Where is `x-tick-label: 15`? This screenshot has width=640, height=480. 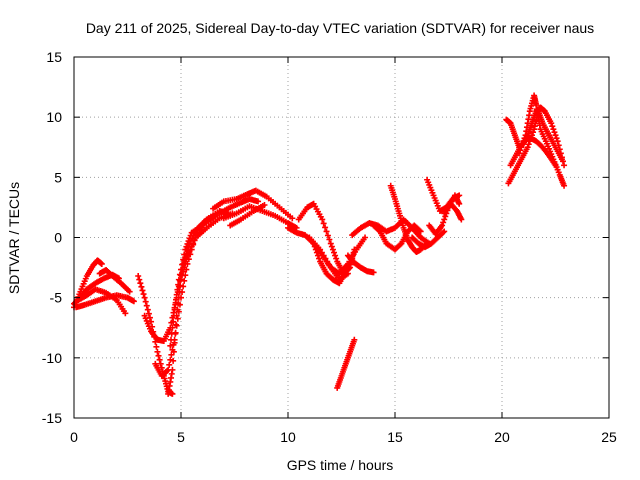 x-tick-label: 15 is located at coordinates (395, 437).